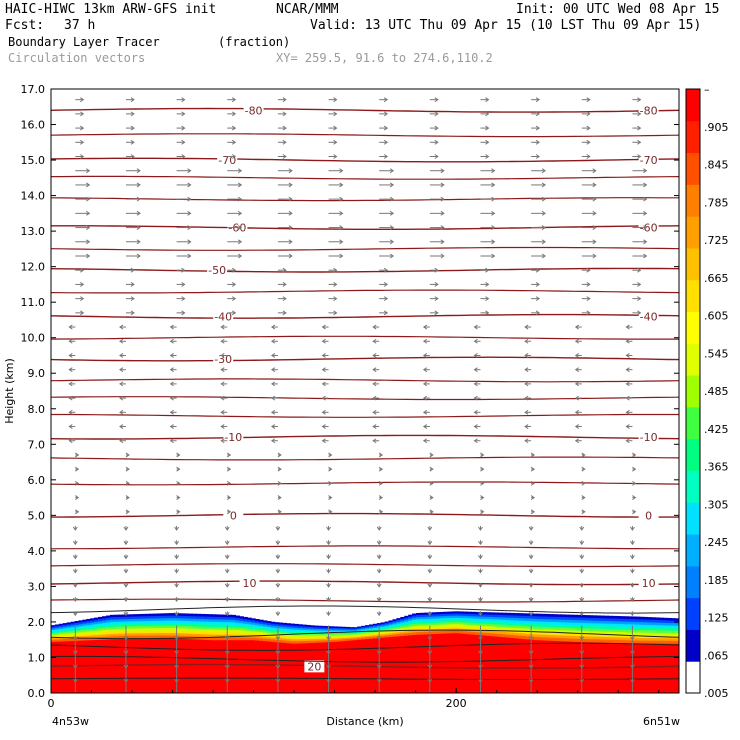 This screenshot has height=740, width=740. What do you see at coordinates (70, 721) in the screenshot?
I see `x-start-label: 4n53w` at bounding box center [70, 721].